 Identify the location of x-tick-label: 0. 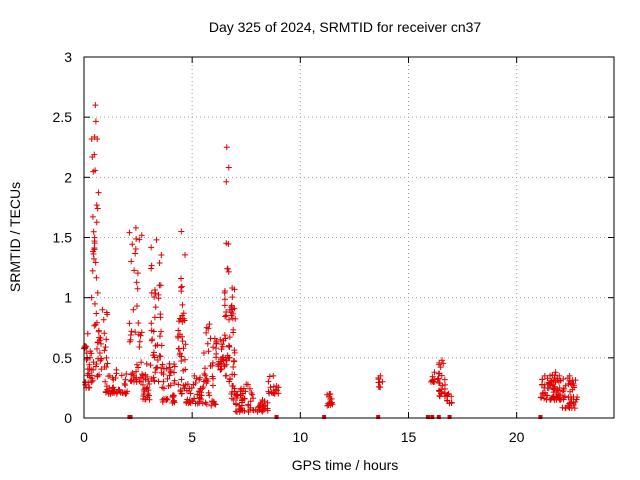
(84, 437).